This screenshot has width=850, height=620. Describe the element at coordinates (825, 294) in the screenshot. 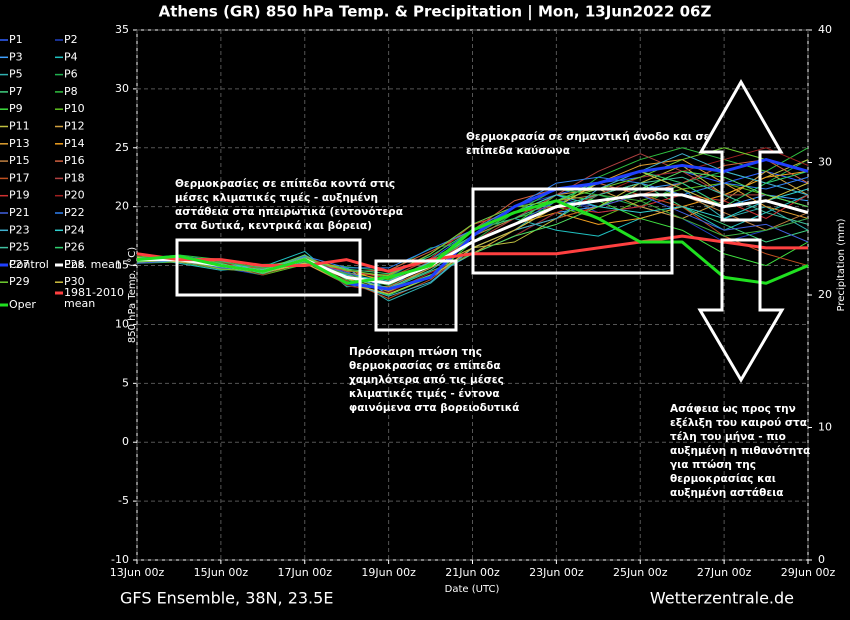

I see `y2-tick-label: 20` at that location.